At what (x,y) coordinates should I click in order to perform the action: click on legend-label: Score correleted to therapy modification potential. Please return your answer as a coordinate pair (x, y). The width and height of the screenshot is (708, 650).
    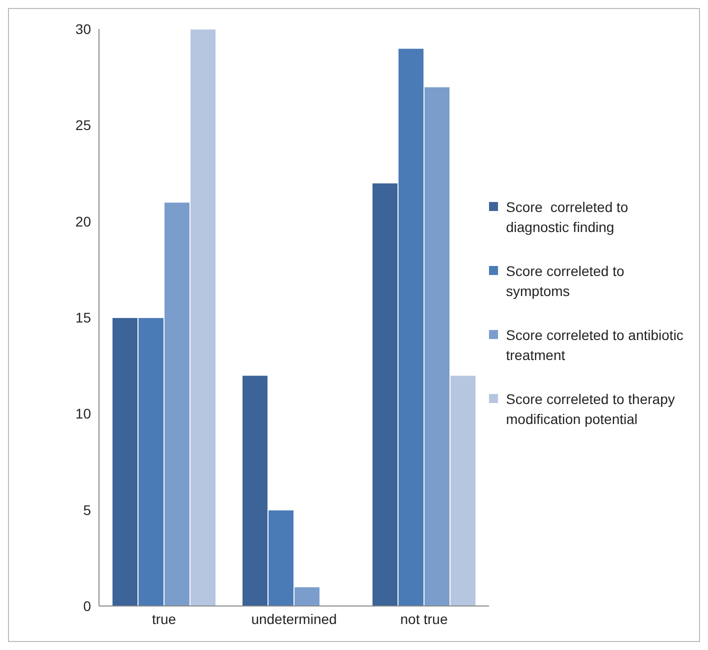
    Looking at the image, I should click on (591, 409).